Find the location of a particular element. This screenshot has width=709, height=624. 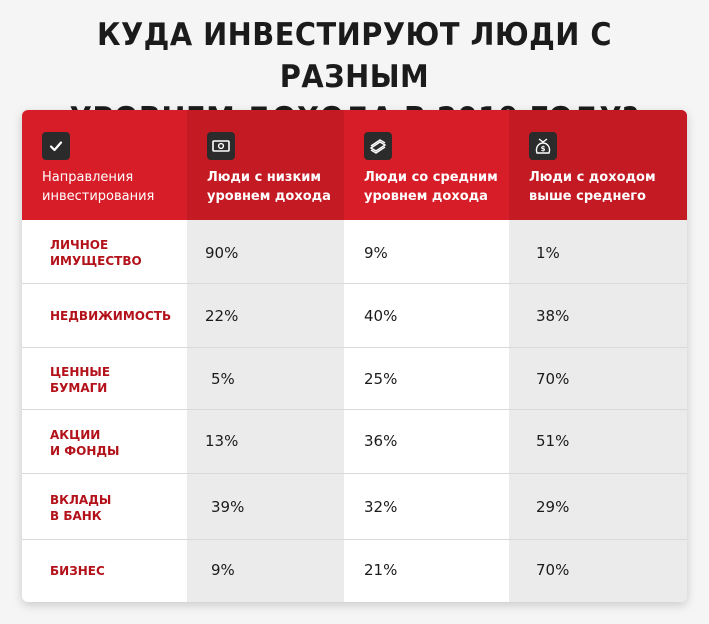

cell-mid: 25% is located at coordinates (381, 379).